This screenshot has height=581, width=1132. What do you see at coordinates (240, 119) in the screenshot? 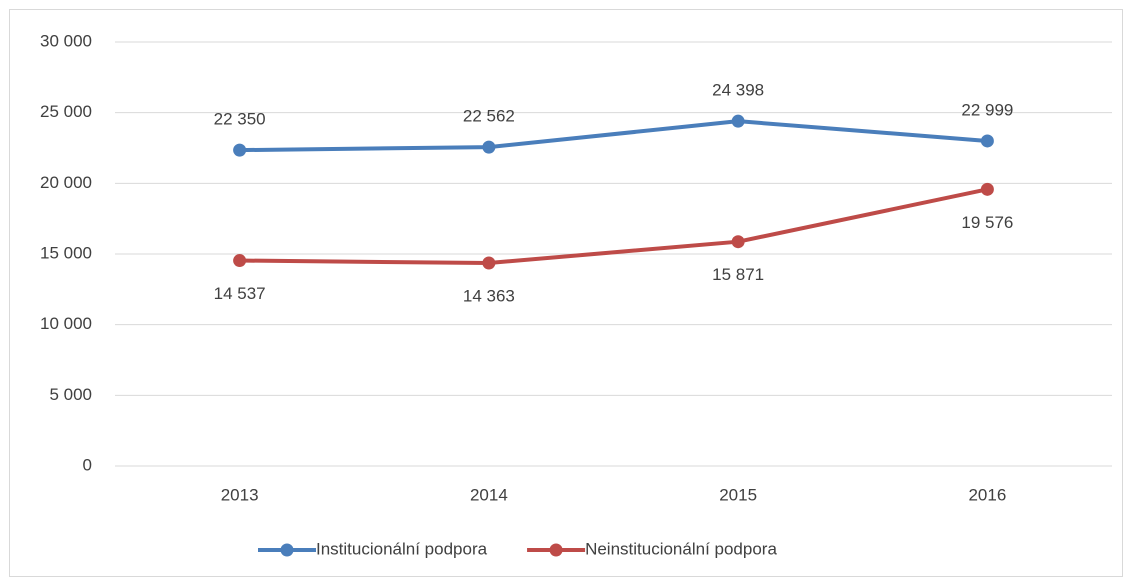
I see `data-label: 22 350` at bounding box center [240, 119].